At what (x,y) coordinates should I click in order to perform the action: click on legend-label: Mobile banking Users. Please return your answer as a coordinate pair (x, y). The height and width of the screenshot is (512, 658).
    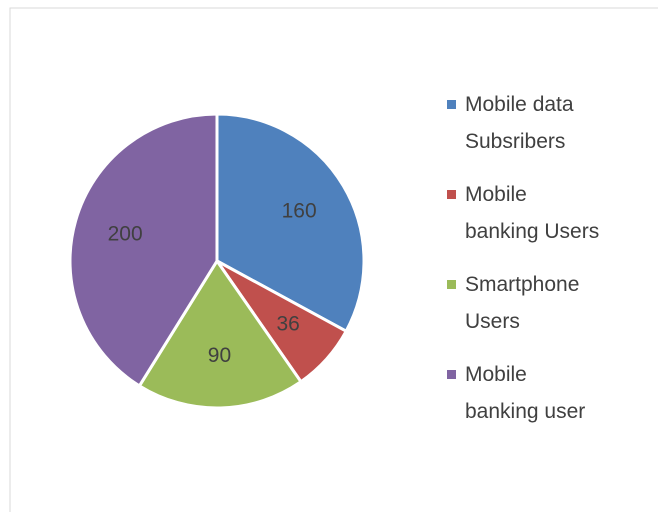
    Looking at the image, I should click on (532, 213).